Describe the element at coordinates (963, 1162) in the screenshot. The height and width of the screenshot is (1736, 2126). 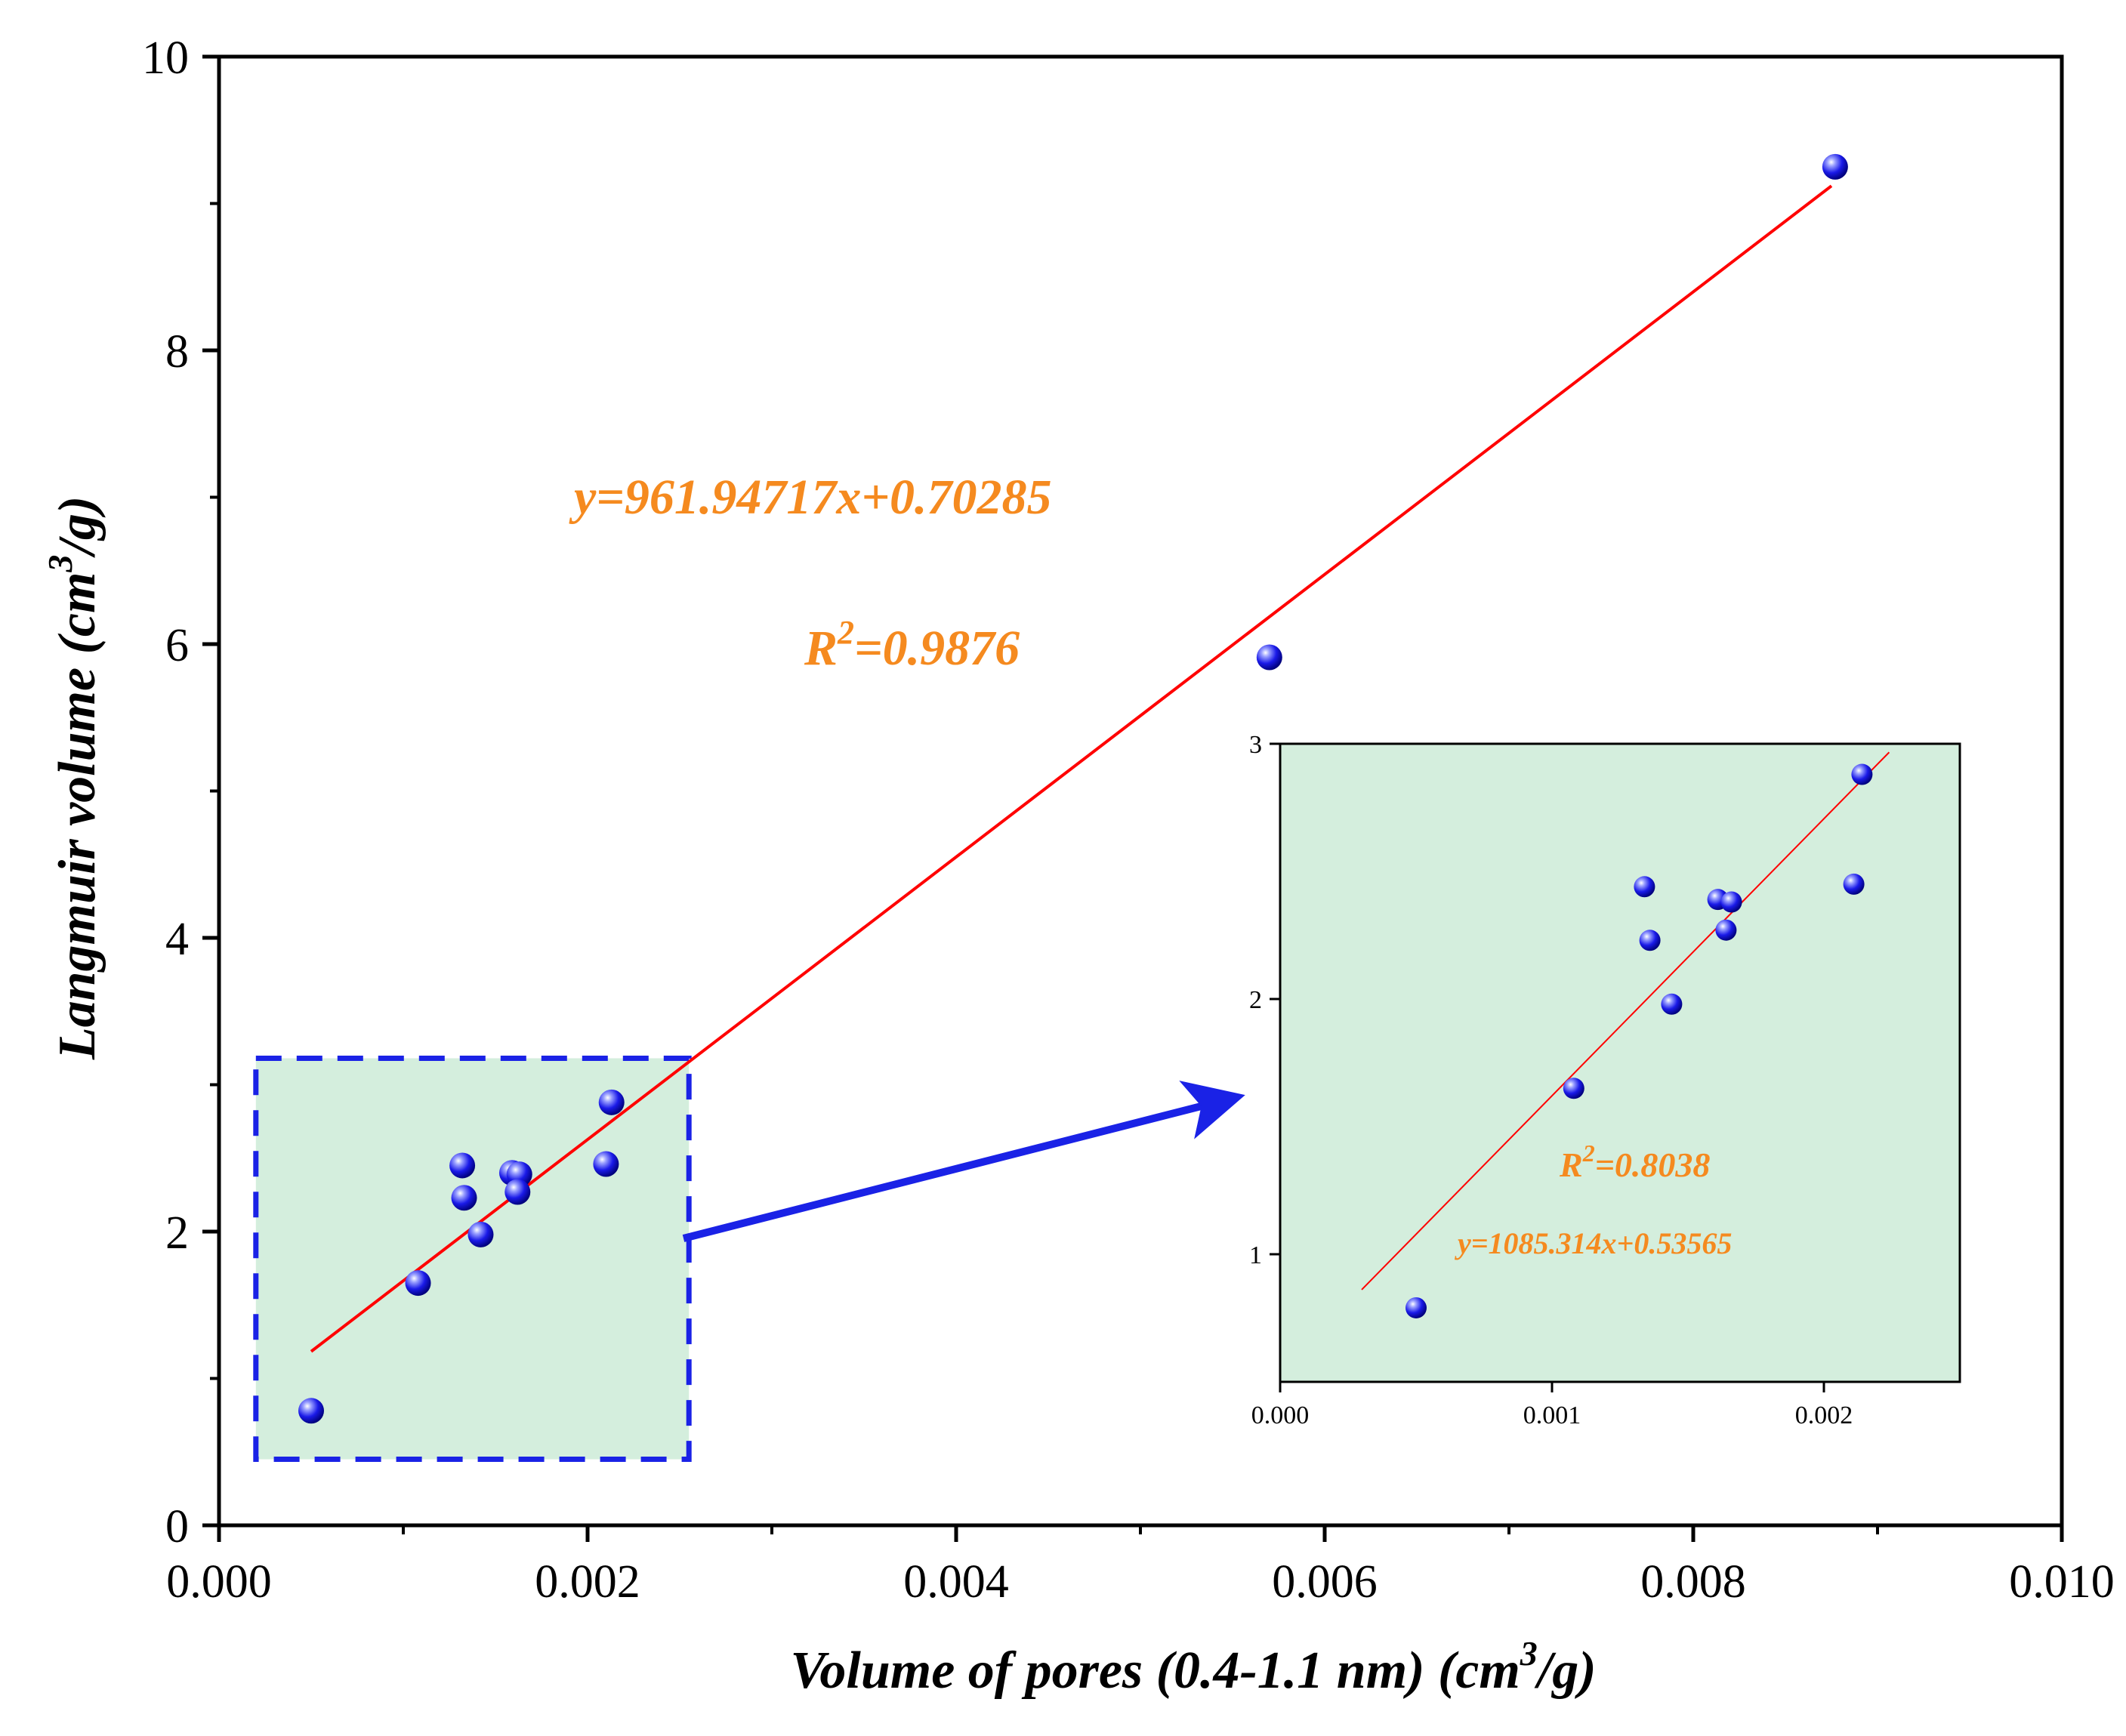
I see `zoom-arrow` at that location.